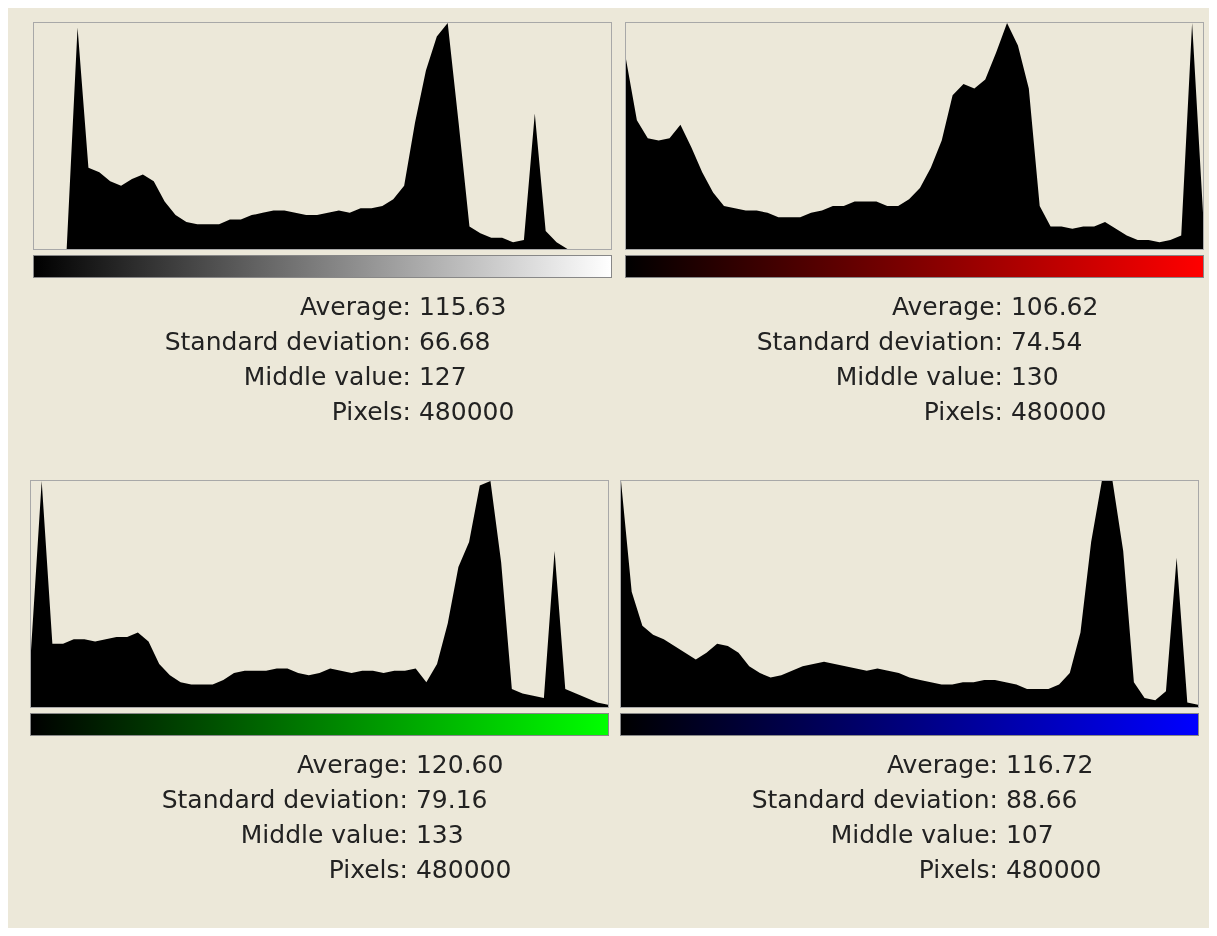  I want to click on text: Middle value: 107, so click(942, 834).